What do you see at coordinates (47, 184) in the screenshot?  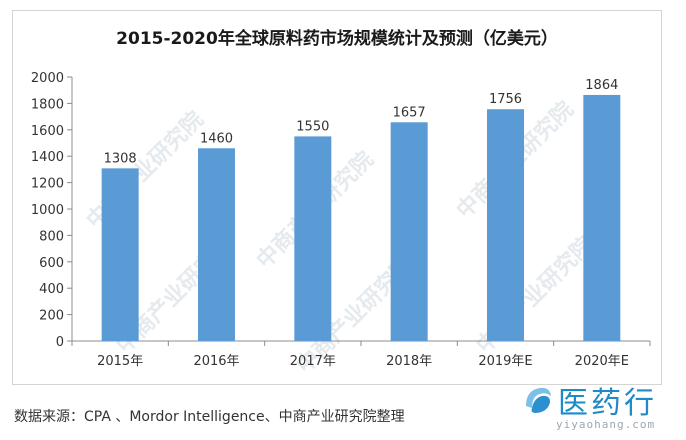 I see `y-tick-label: 1200` at bounding box center [47, 184].